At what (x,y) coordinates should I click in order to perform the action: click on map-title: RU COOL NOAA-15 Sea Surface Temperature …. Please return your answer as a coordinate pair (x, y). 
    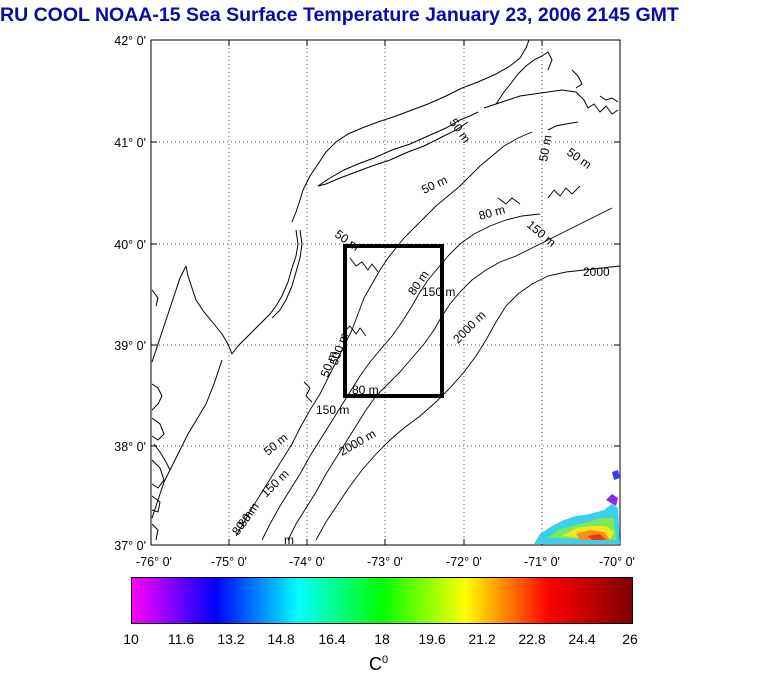
    Looking at the image, I should click on (339, 15).